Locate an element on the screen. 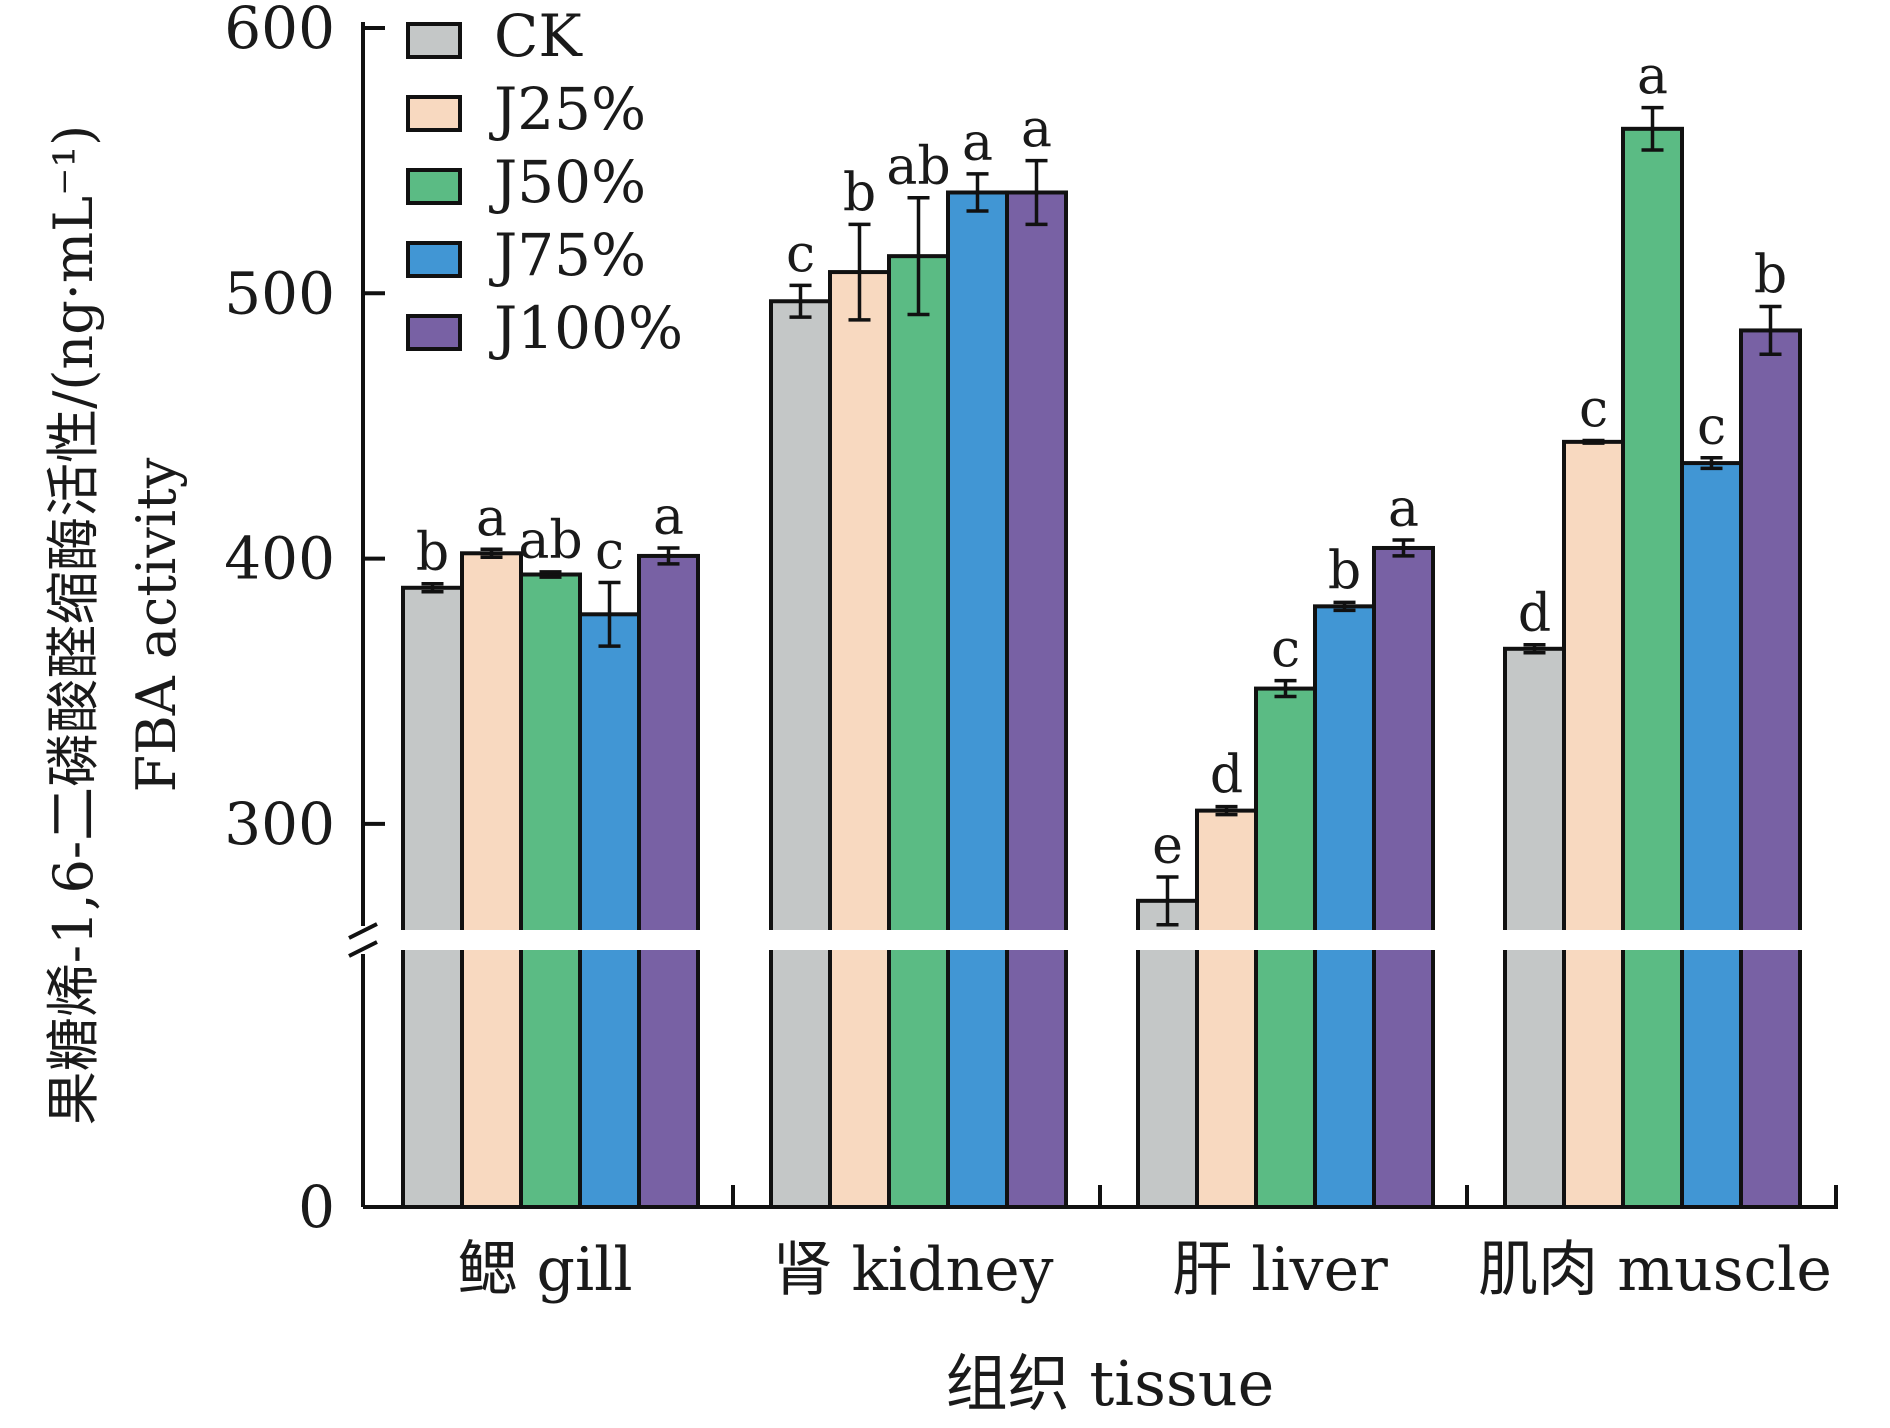 This screenshot has height=1428, width=1890. error-bar-J75%-1 is located at coordinates (977, 192).